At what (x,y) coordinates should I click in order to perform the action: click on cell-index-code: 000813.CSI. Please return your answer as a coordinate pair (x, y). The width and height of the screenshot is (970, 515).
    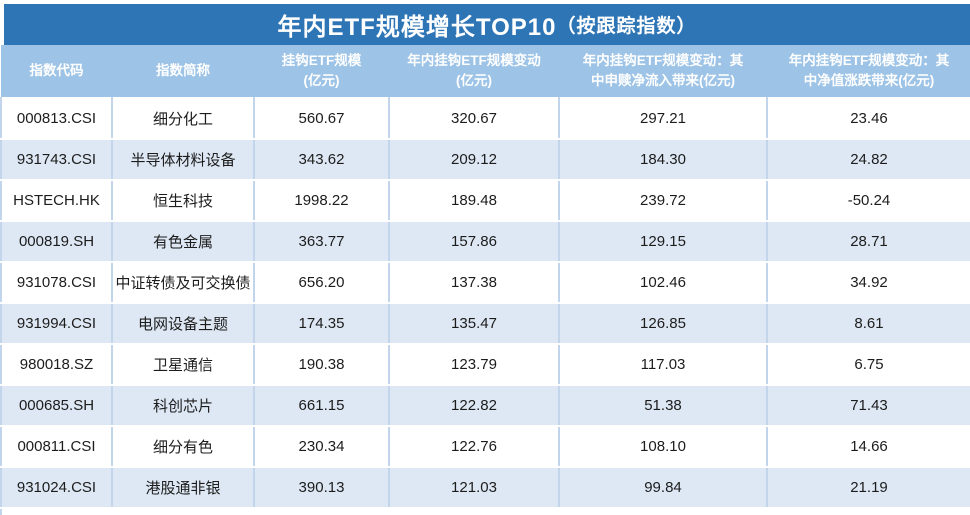
    Looking at the image, I should click on (56, 118).